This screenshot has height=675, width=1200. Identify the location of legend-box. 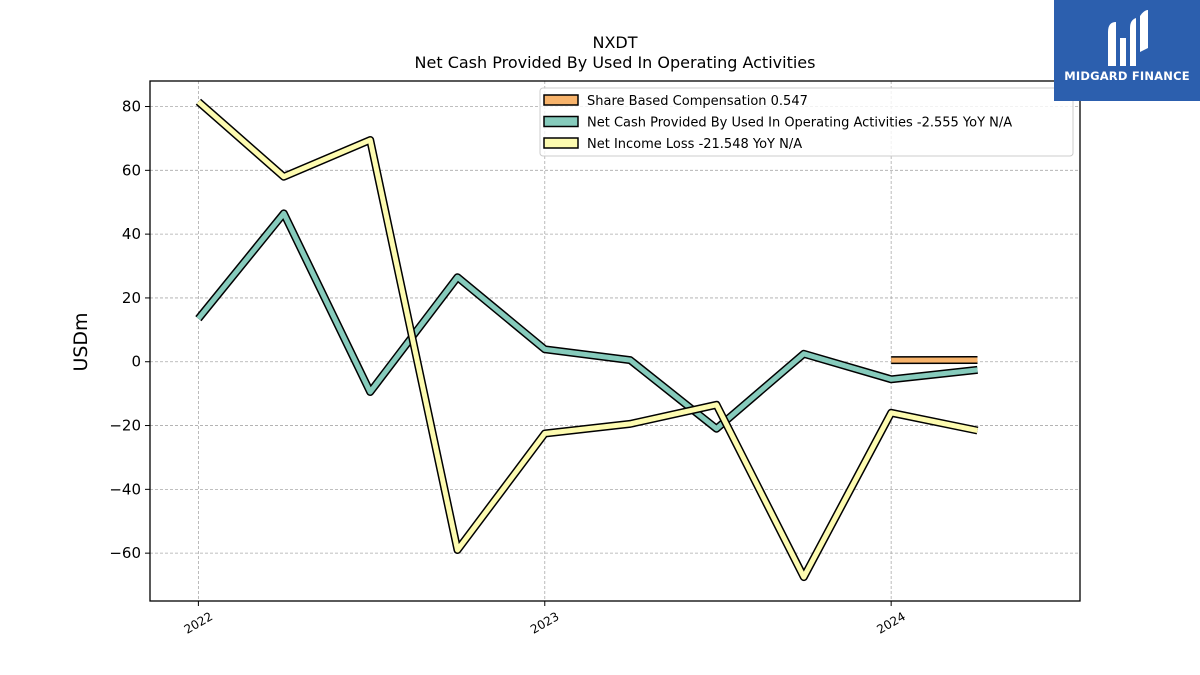
(806, 122).